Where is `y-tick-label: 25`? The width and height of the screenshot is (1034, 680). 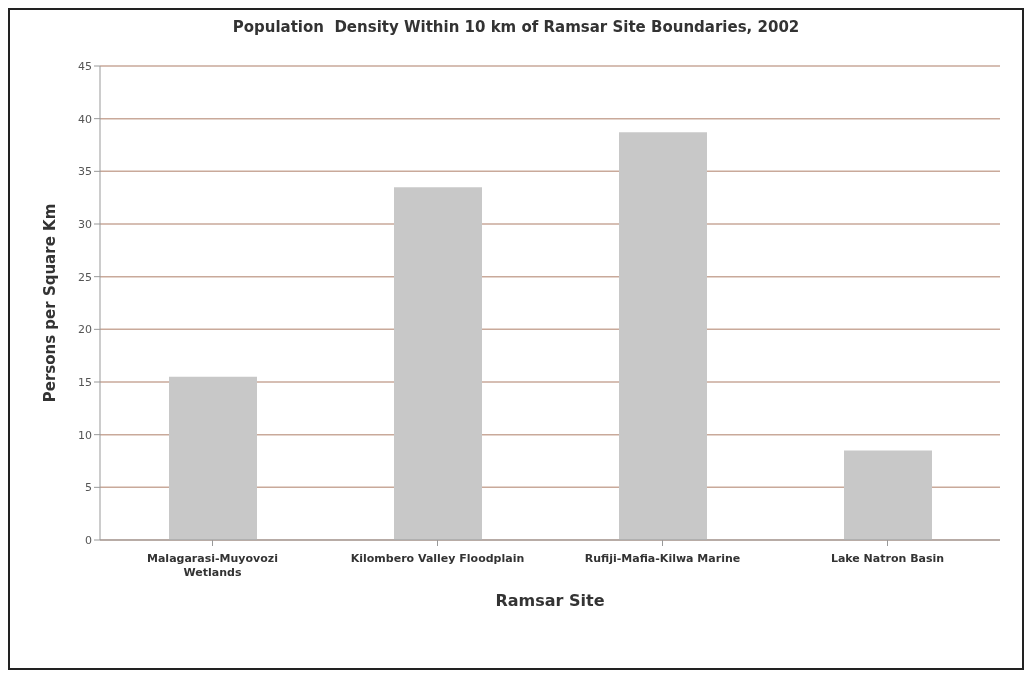 y-tick-label: 25 is located at coordinates (85, 277).